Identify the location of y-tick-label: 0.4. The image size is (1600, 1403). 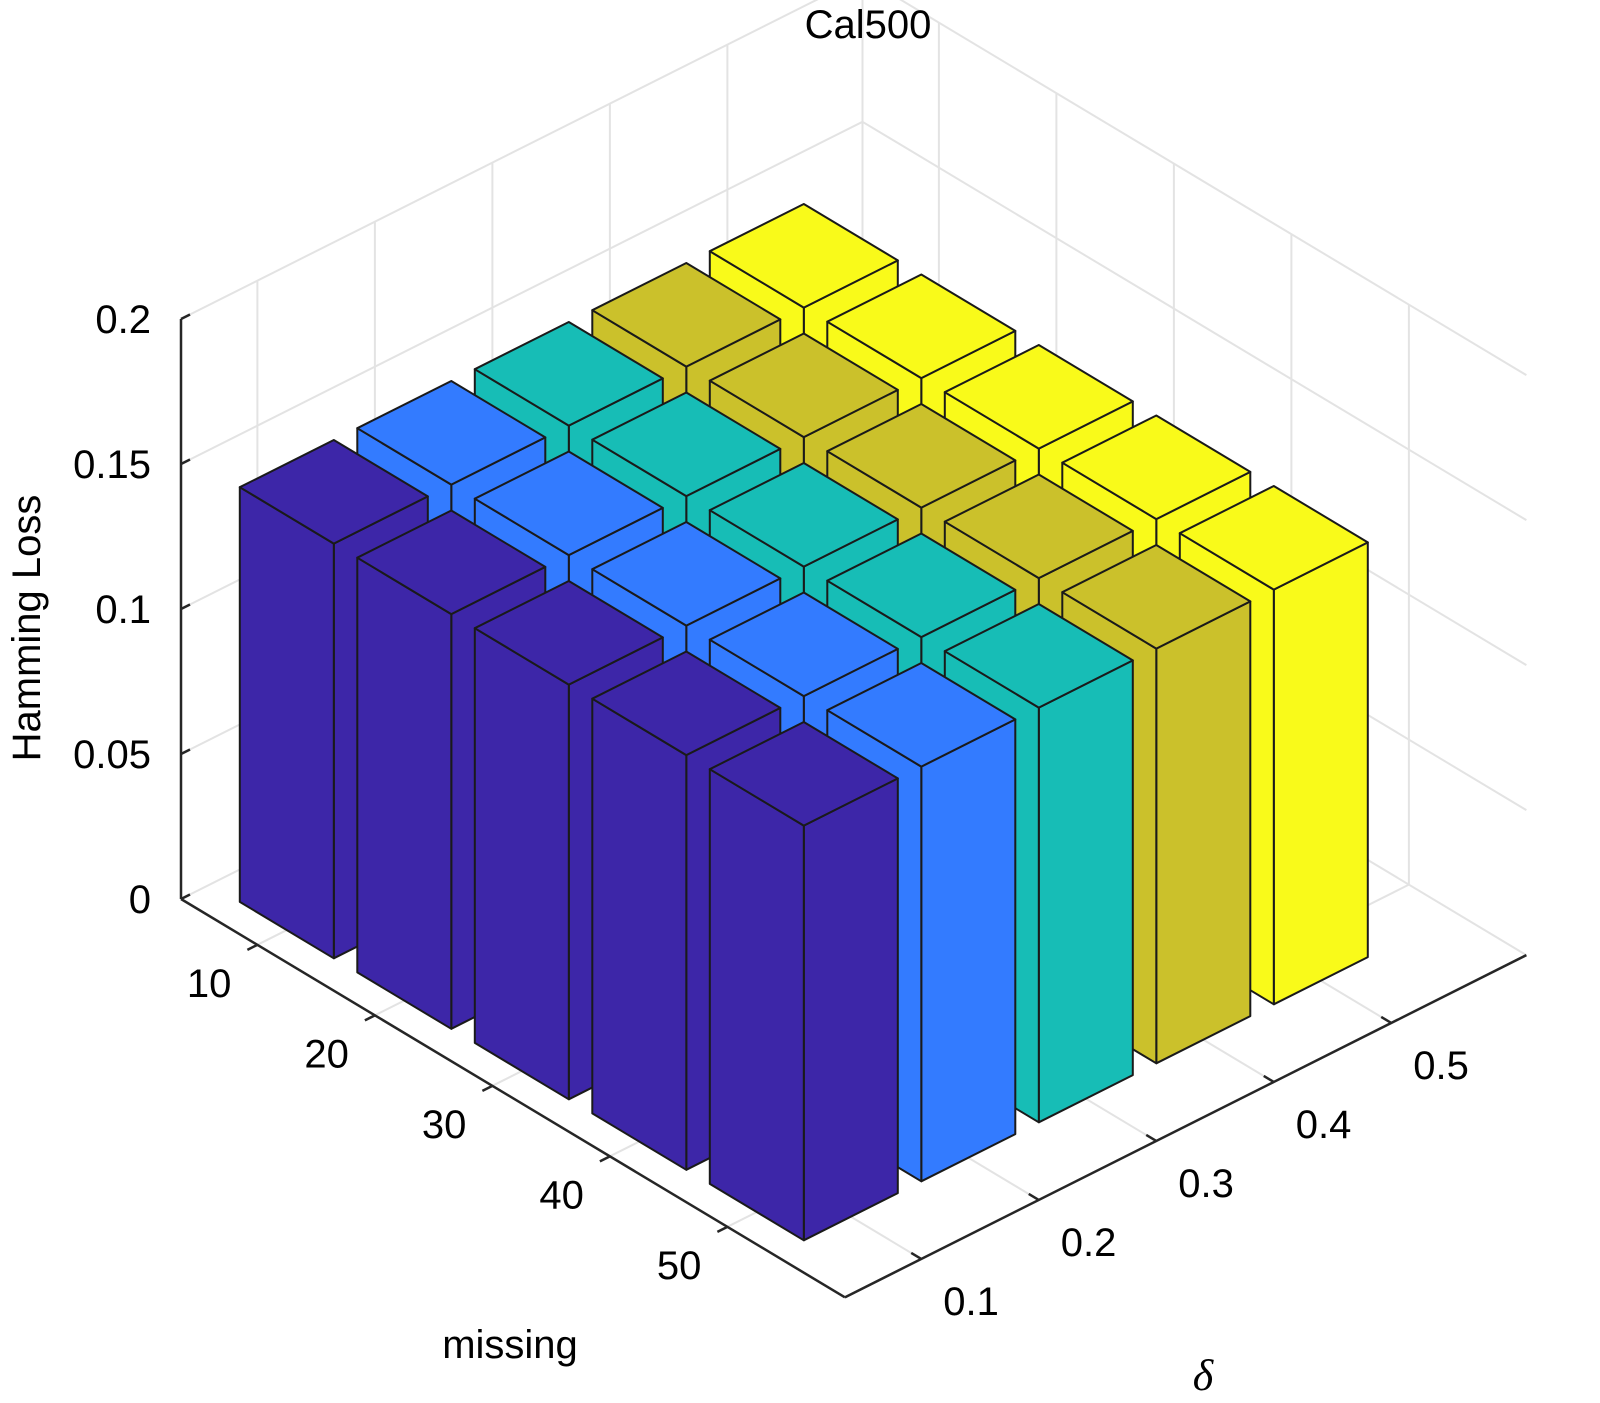
(1324, 1125).